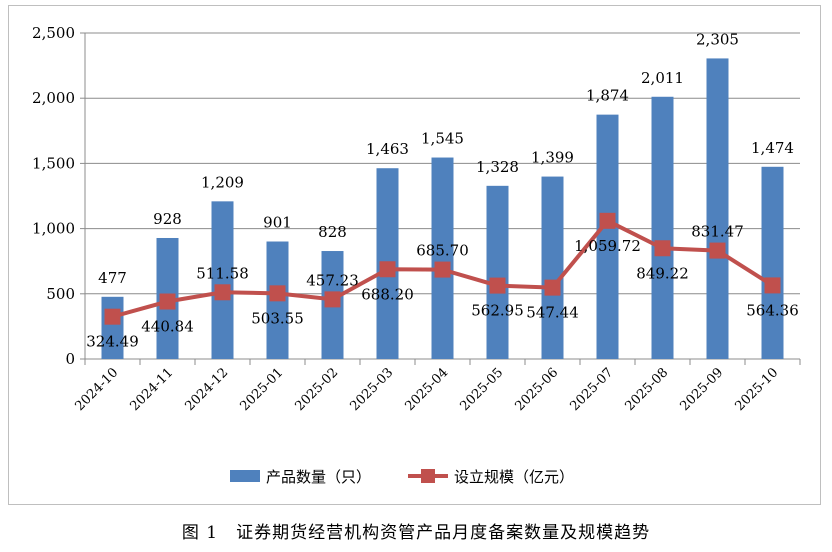 The width and height of the screenshot is (832, 552). I want to click on line-data-label: 457.23, so click(332, 280).